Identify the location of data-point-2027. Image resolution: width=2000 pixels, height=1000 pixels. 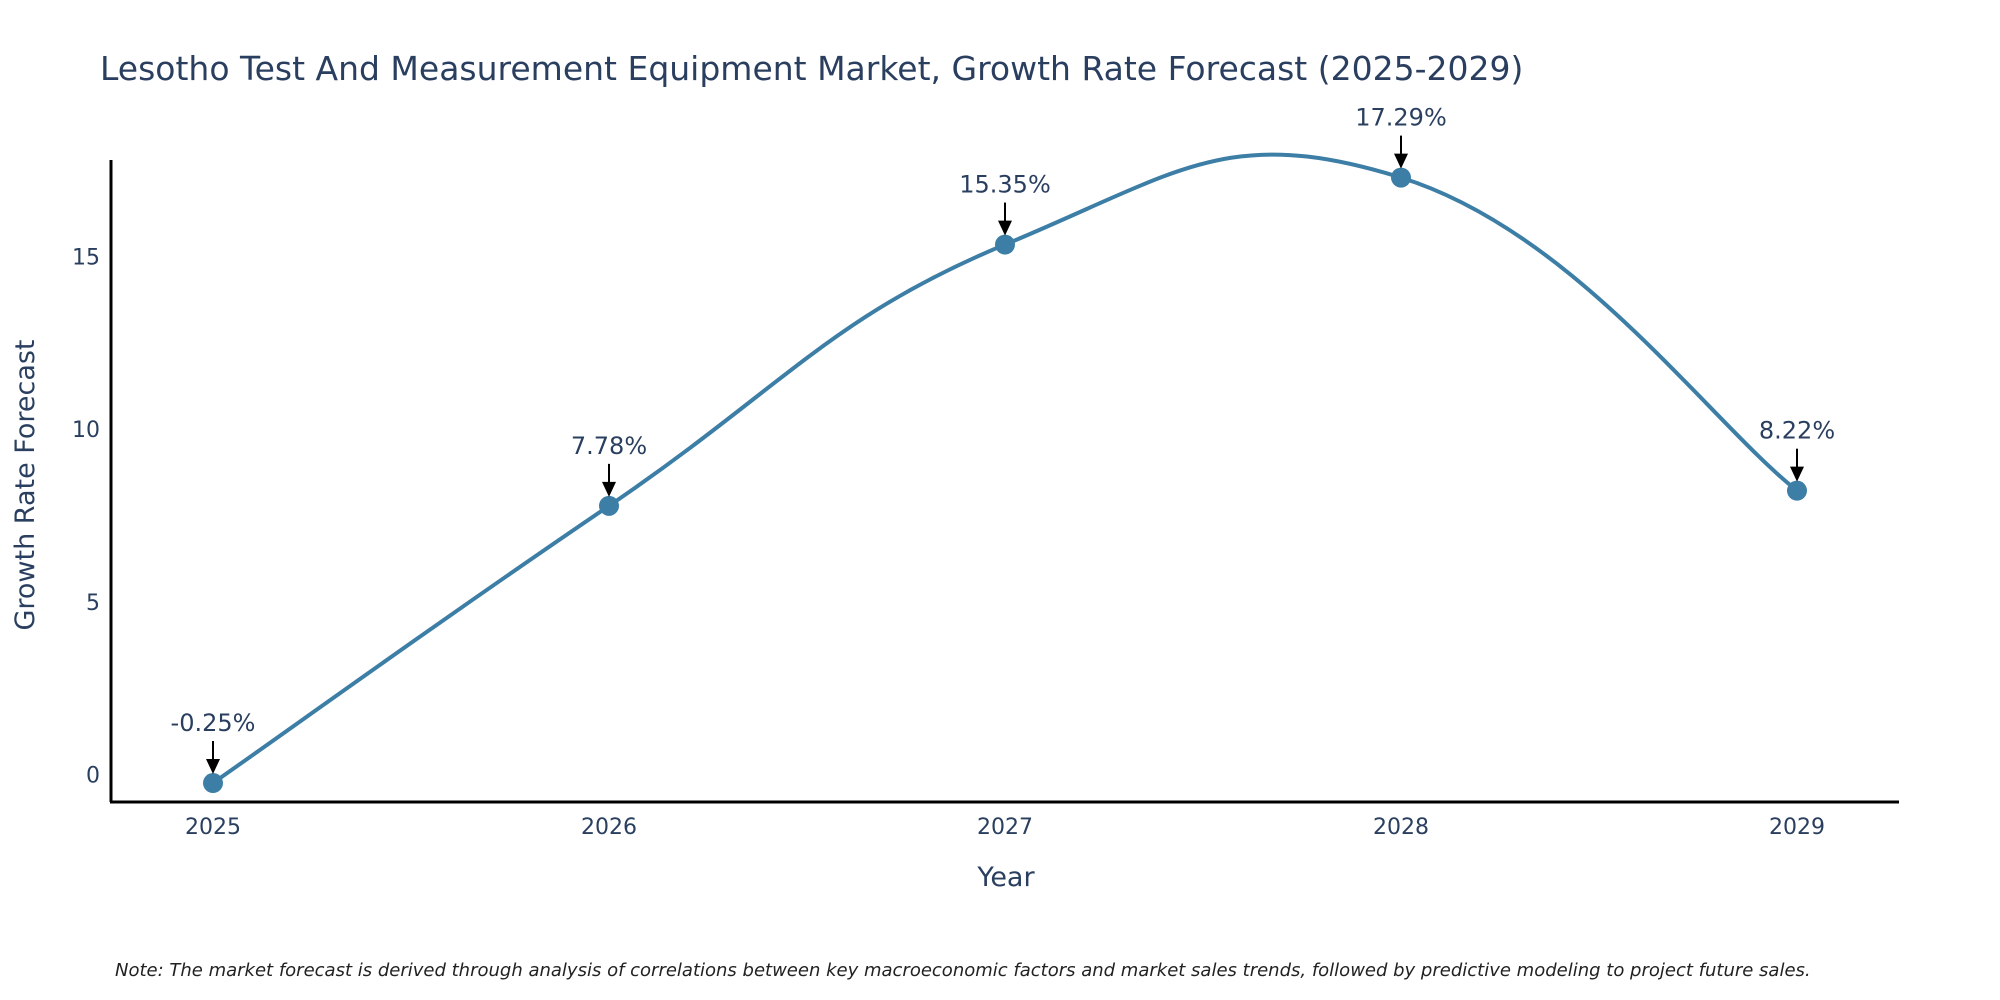
(1005, 244).